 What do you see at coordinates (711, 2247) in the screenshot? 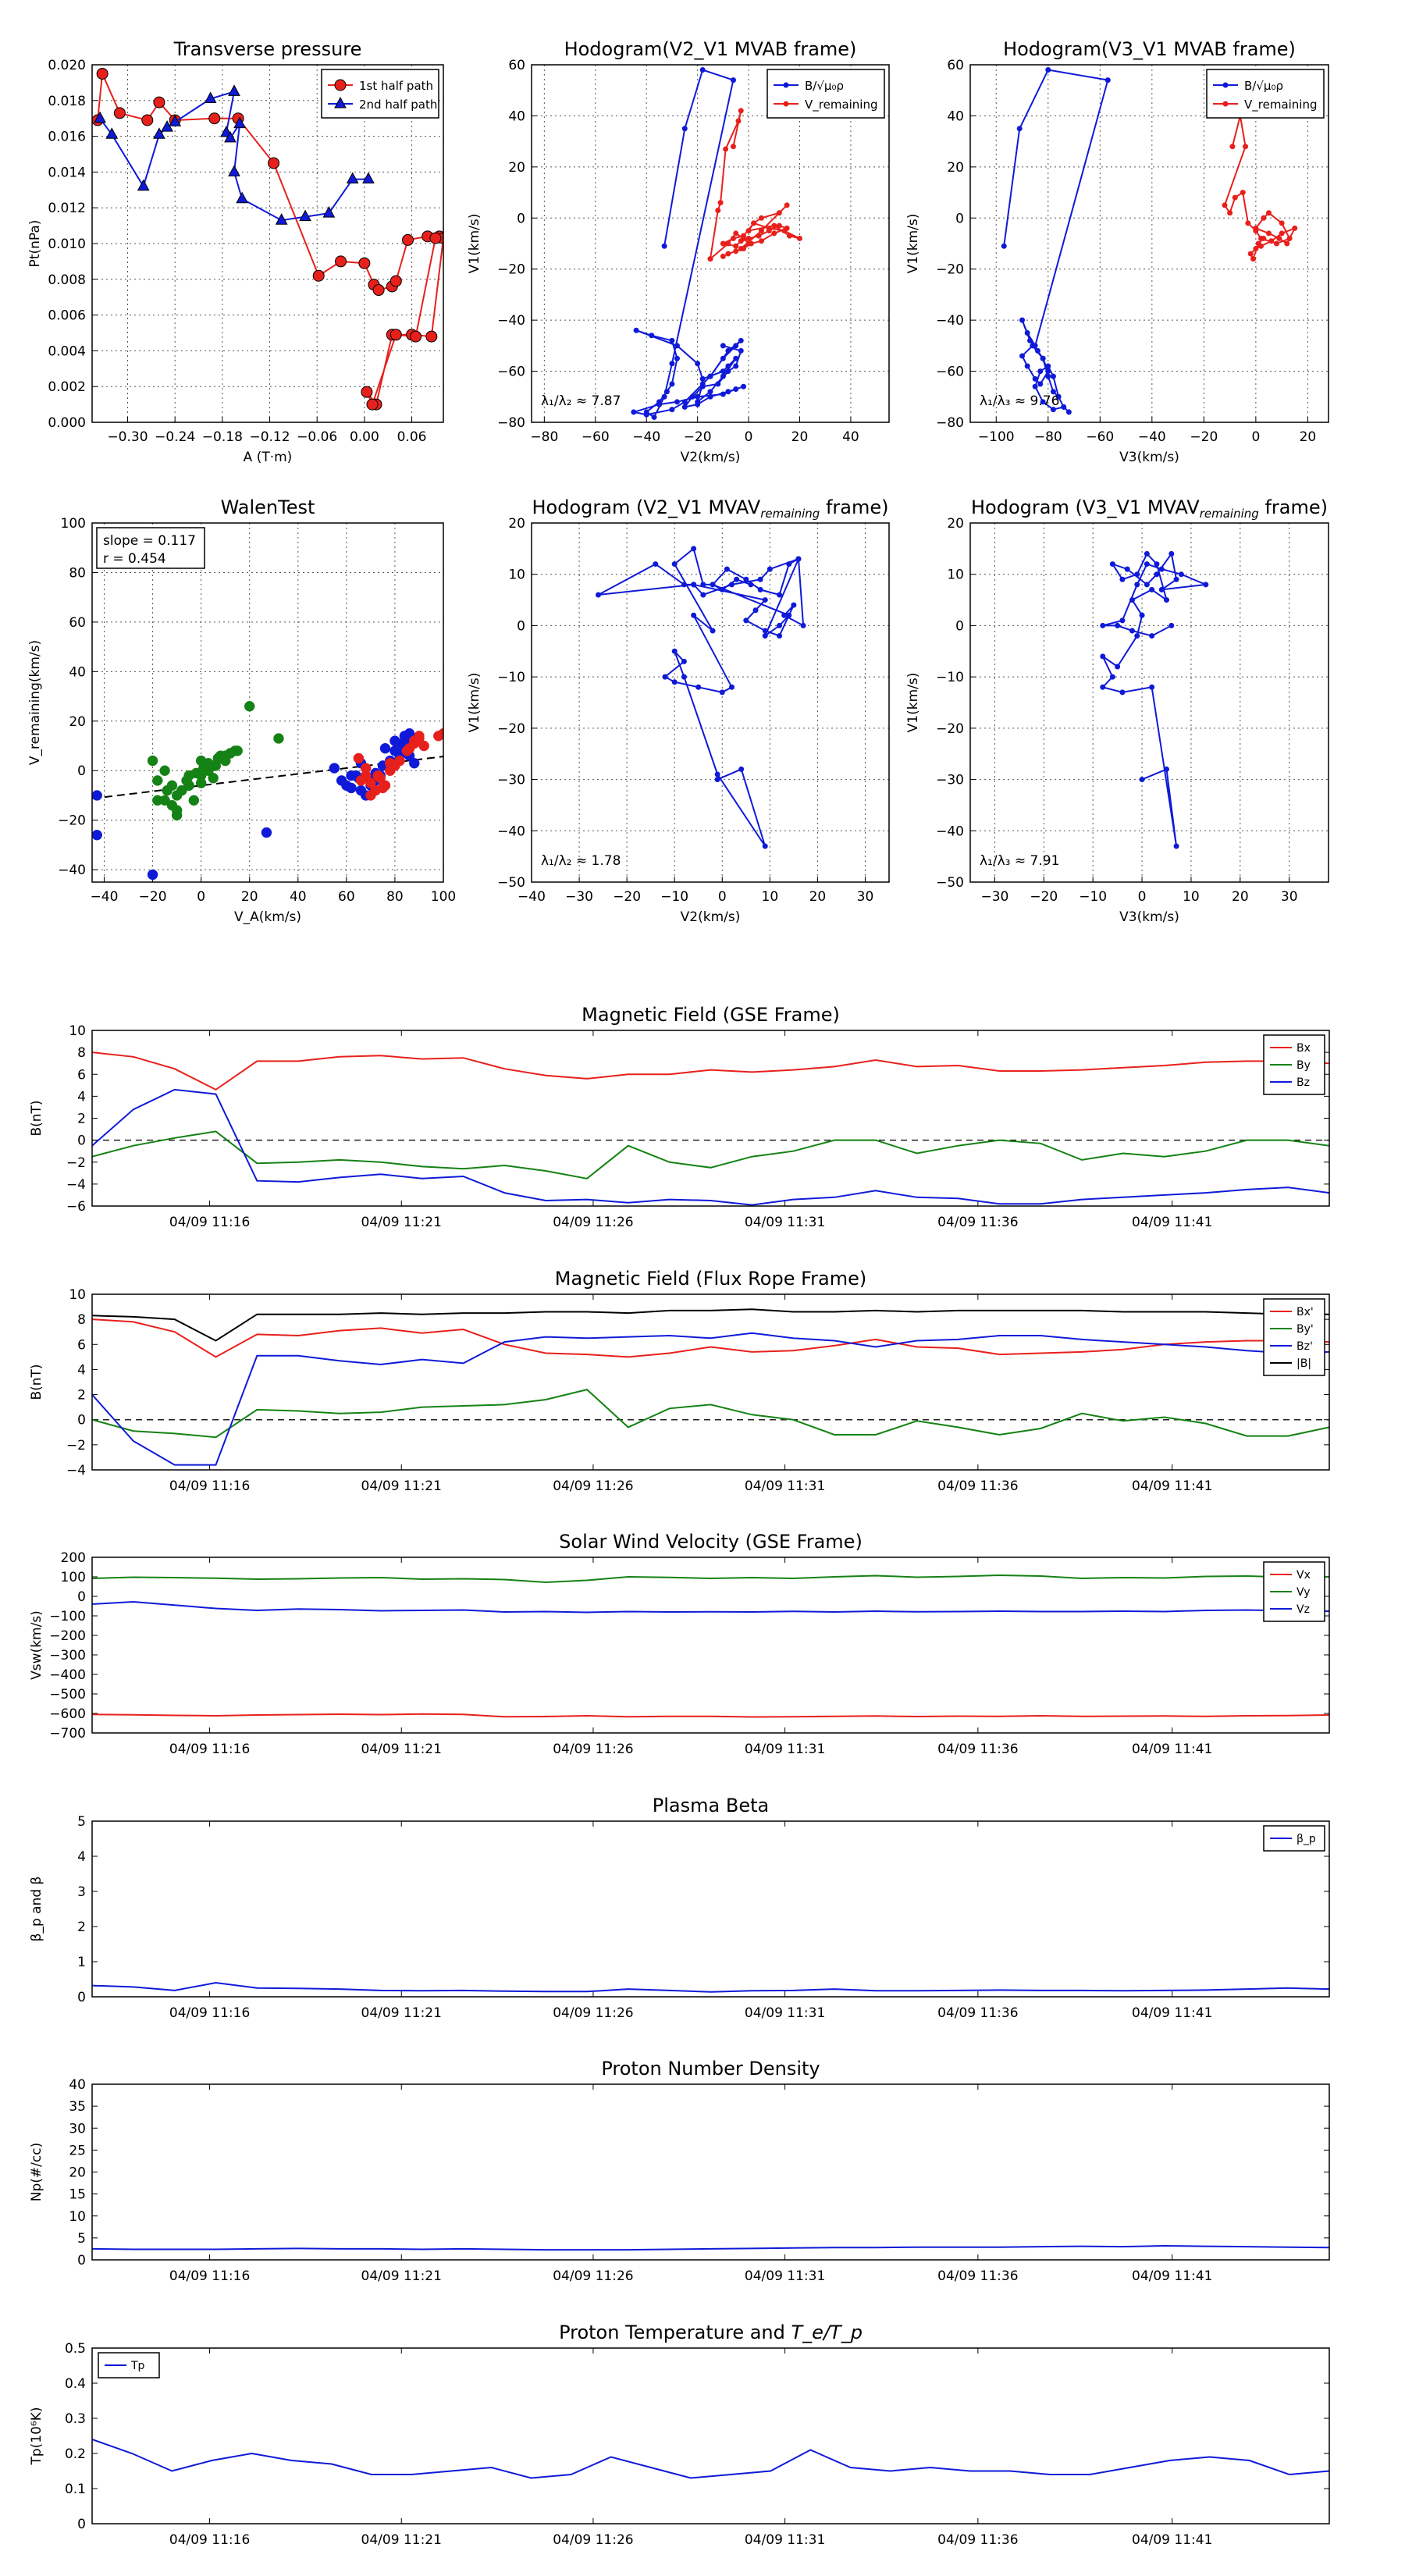
I see `plot-area` at bounding box center [711, 2247].